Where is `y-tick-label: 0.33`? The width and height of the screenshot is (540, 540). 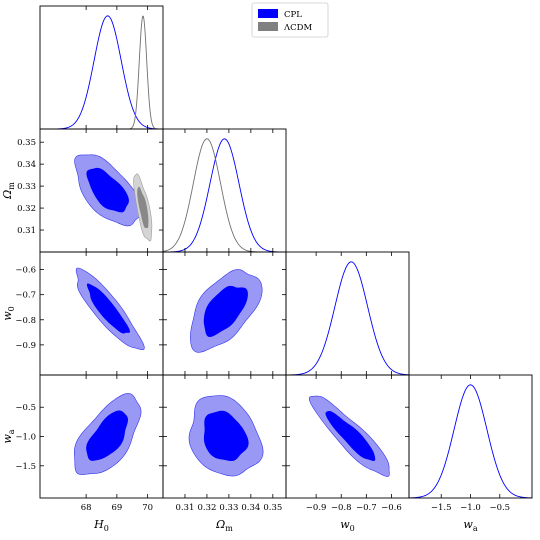
y-tick-label: 0.33 is located at coordinates (26, 187).